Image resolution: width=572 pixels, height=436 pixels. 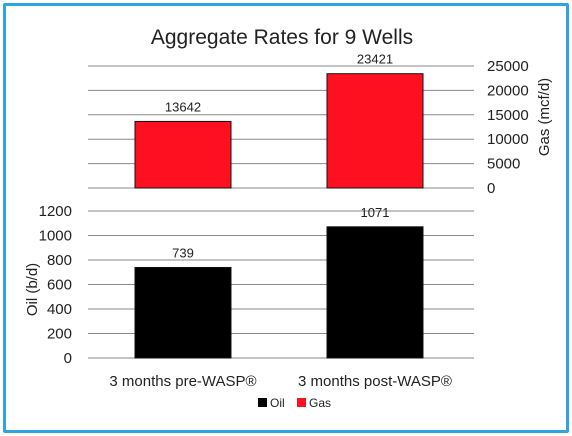 What do you see at coordinates (55, 211) in the screenshot?
I see `oil-tick-label: 1200` at bounding box center [55, 211].